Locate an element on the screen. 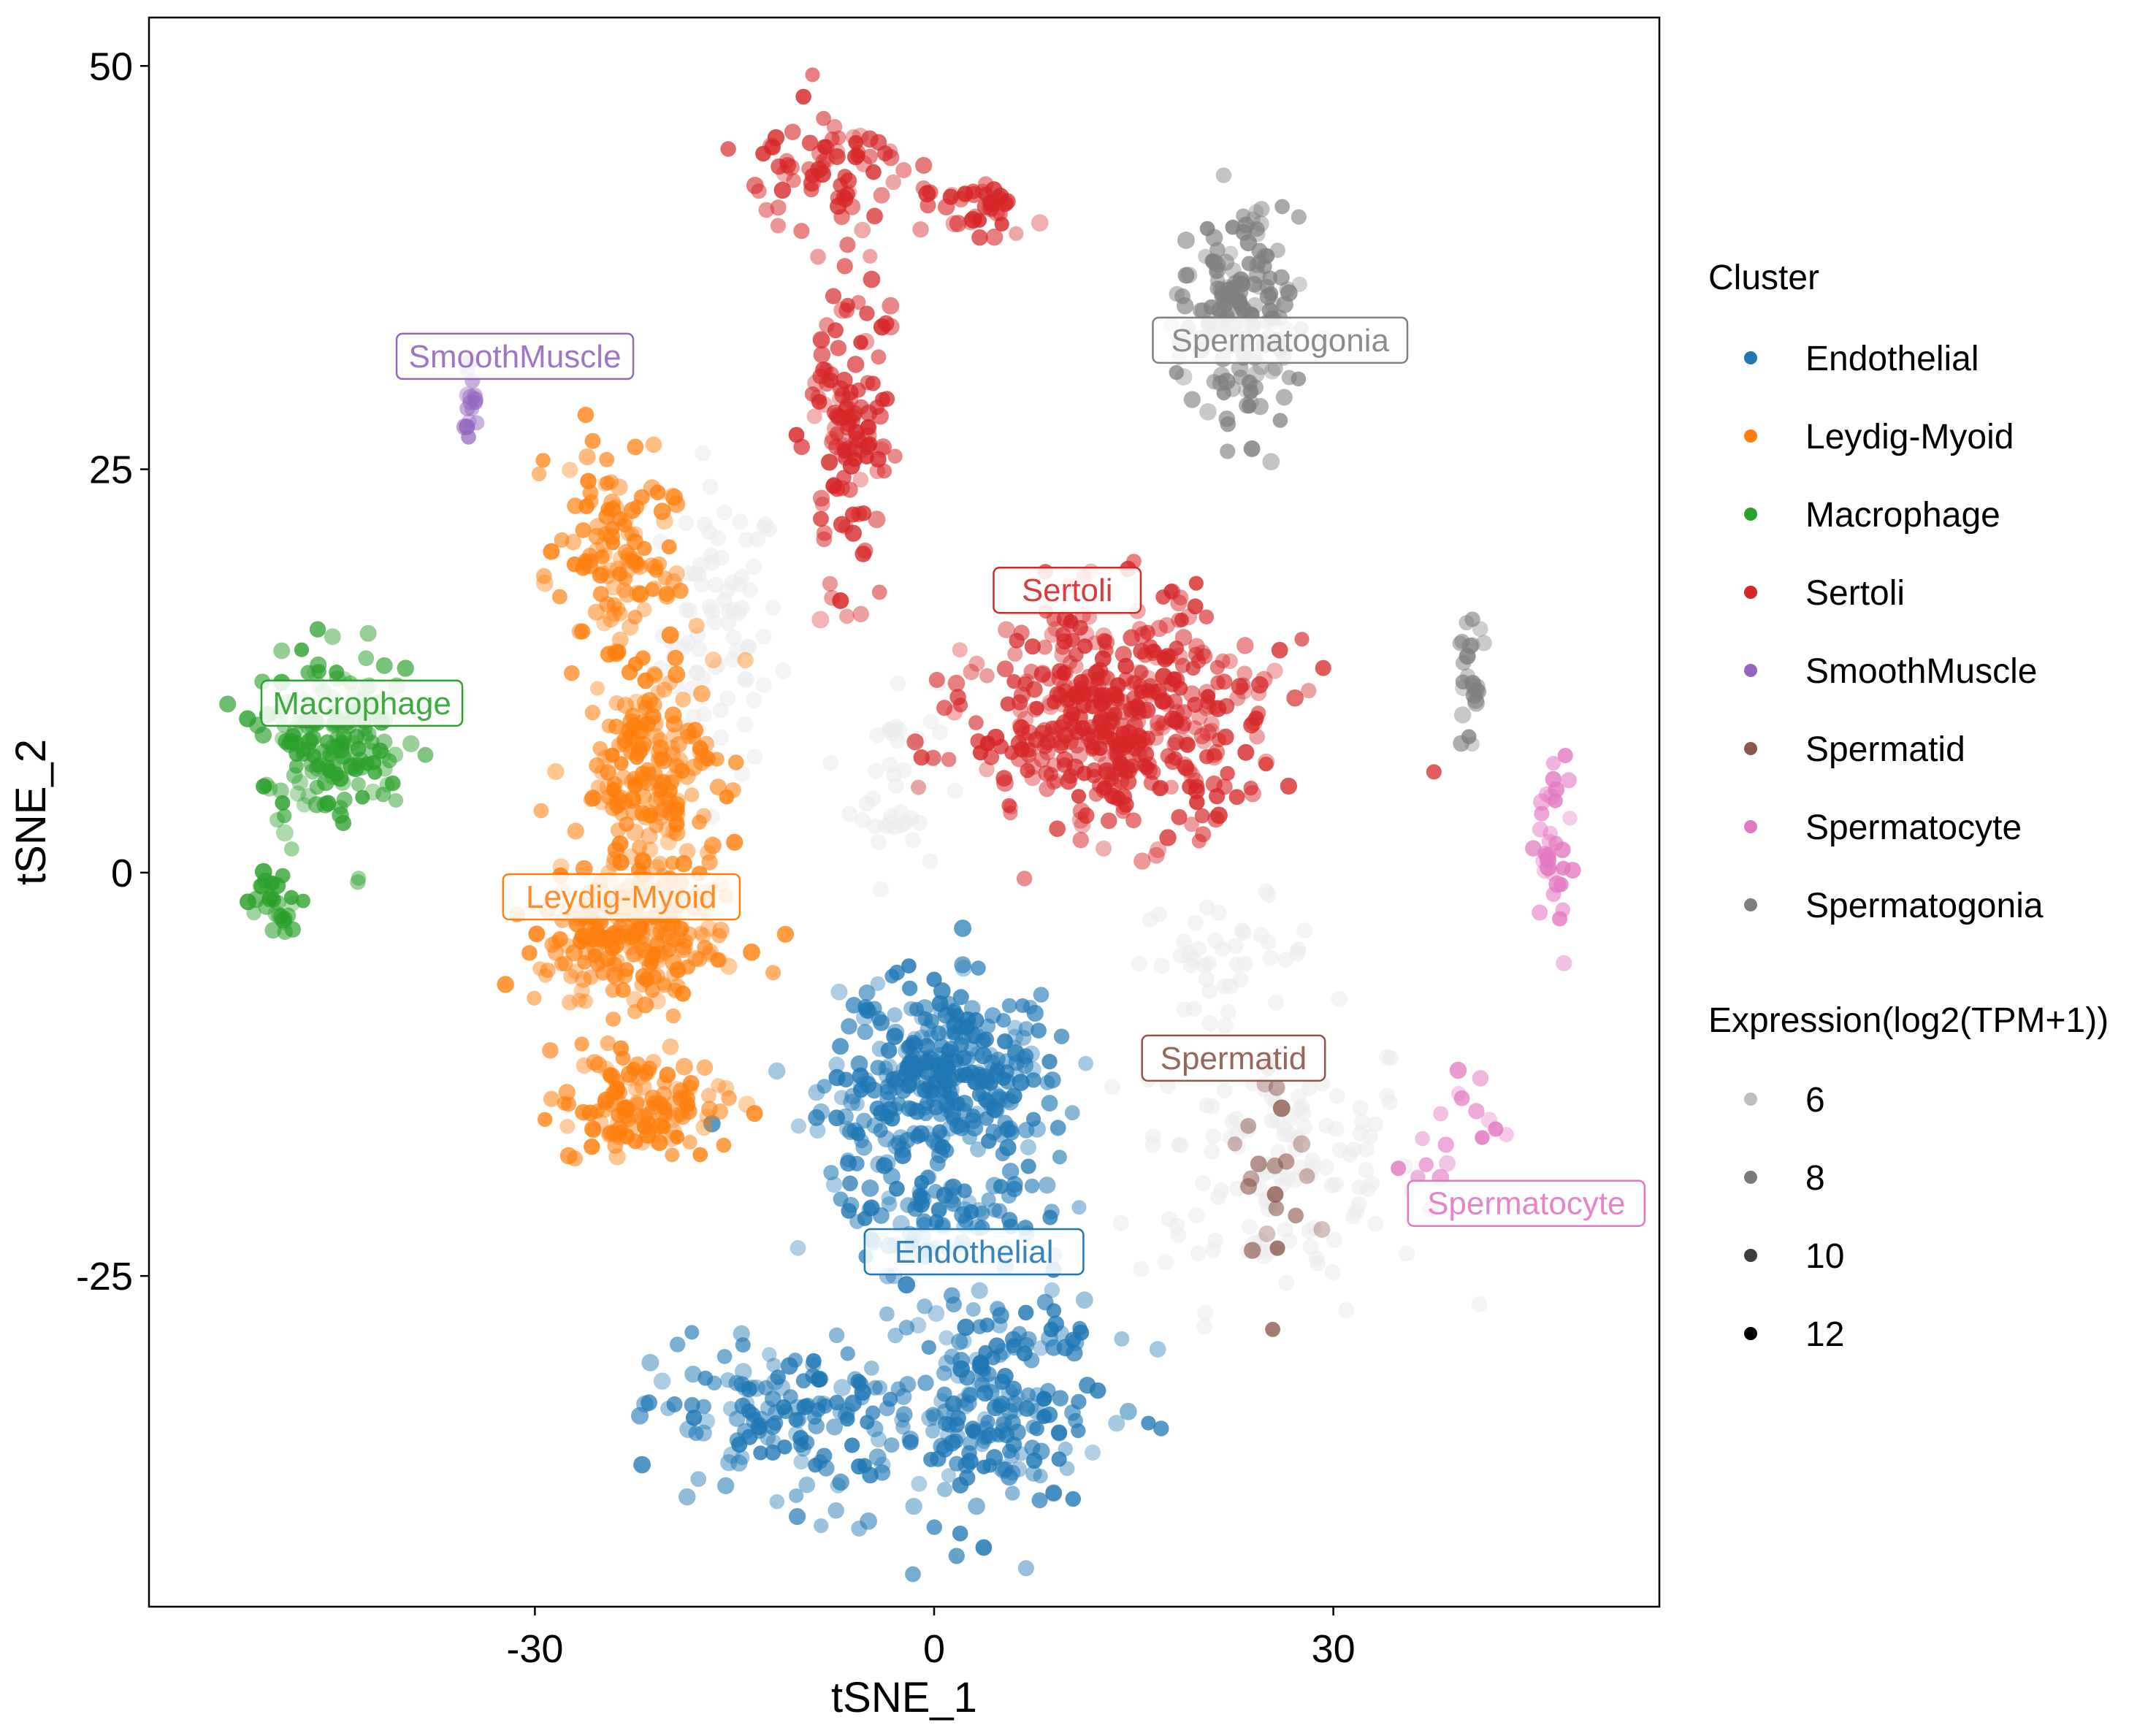 This screenshot has height=1725, width=2156. legend-size-label: 10 is located at coordinates (1825, 1256).